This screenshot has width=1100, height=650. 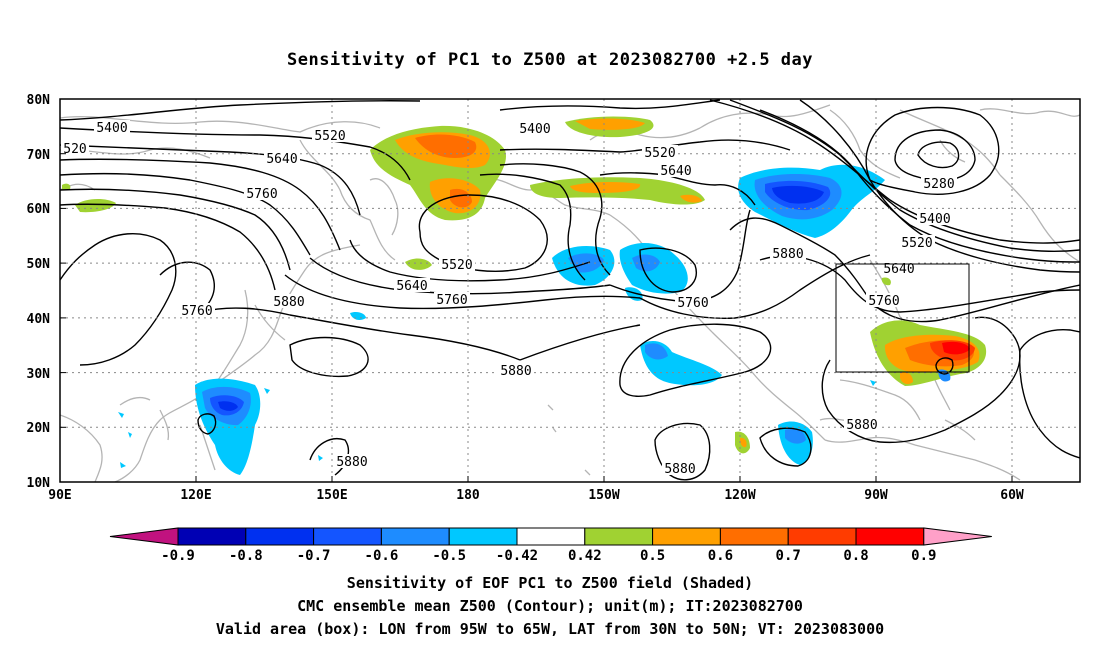 What do you see at coordinates (603, 495) in the screenshot?
I see `lon-label: 150W` at bounding box center [603, 495].